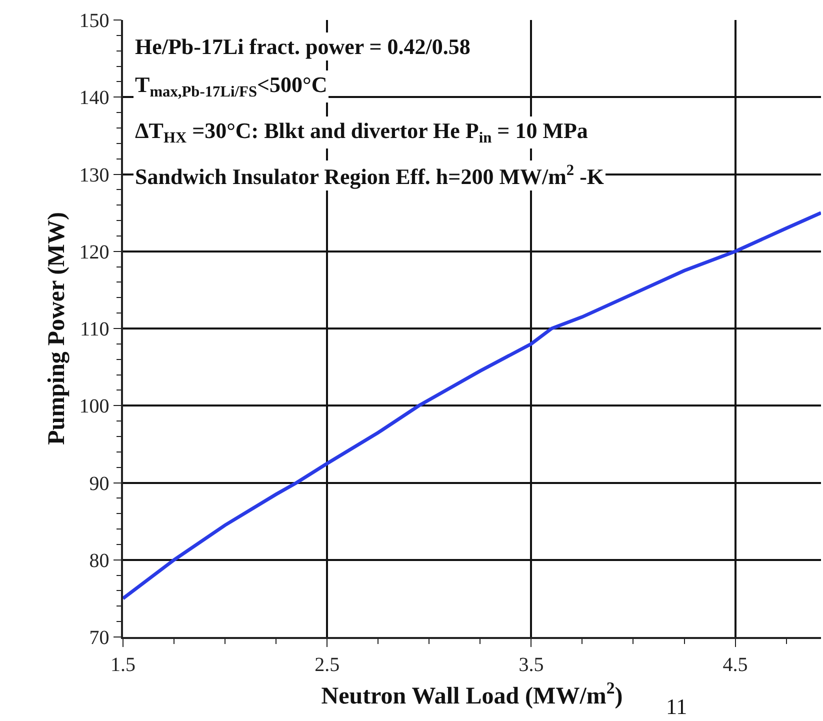 The image size is (823, 721). I want to click on y-tick-label: 150, so click(94, 21).